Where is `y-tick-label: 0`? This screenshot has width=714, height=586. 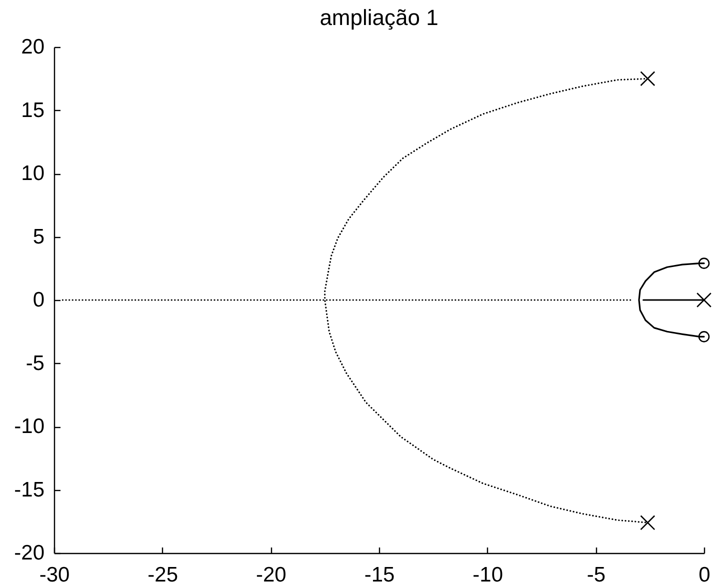 y-tick-label: 0 is located at coordinates (38, 300).